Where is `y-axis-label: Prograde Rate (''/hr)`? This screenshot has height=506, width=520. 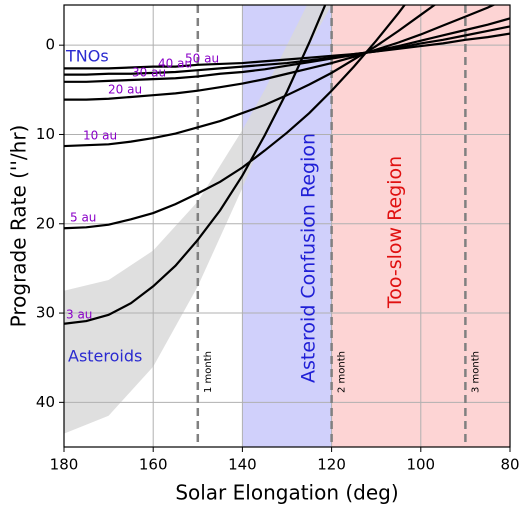 y-axis-label: Prograde Rate (''/hr) is located at coordinates (19, 226).